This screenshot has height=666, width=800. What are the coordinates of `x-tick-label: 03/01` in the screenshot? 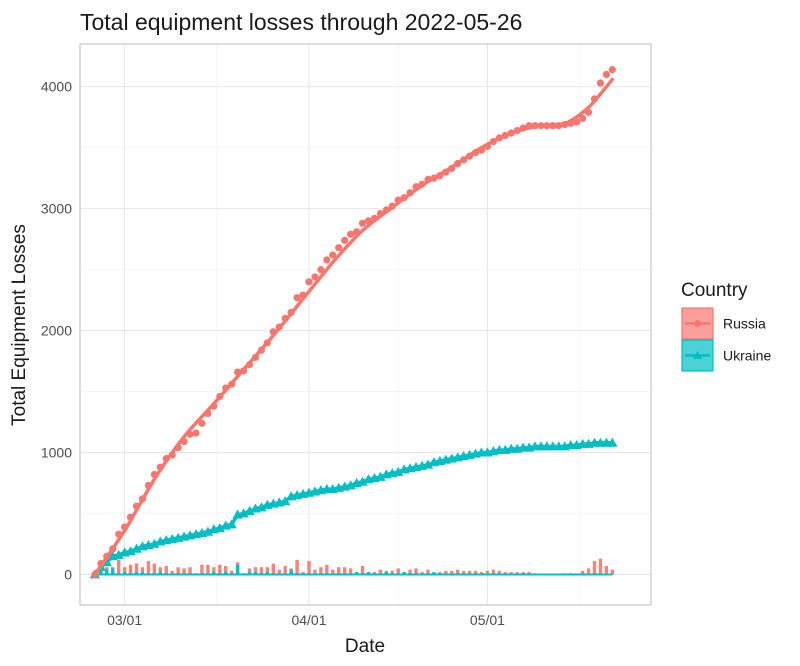 It's located at (124, 620).